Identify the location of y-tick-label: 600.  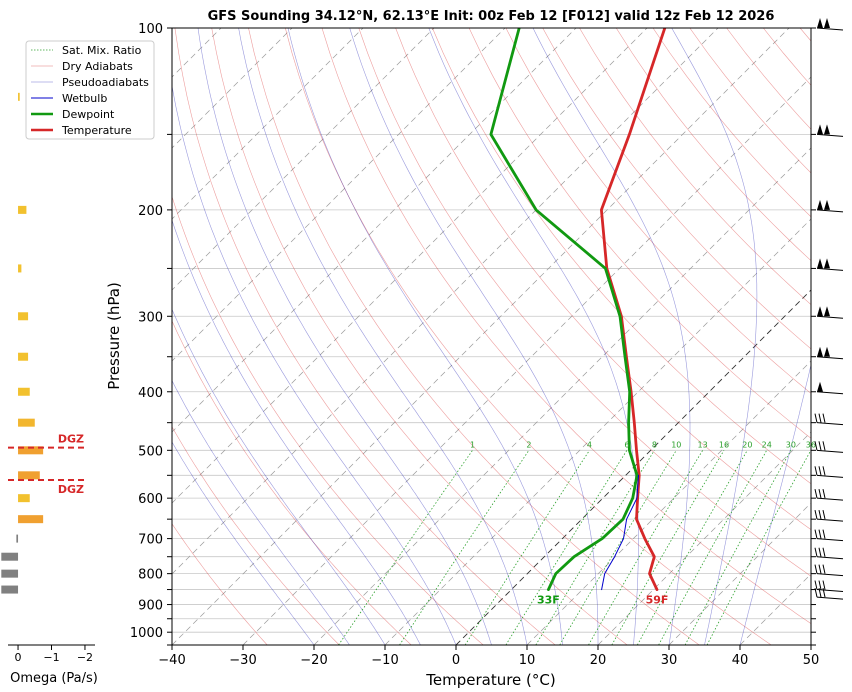
(150, 499).